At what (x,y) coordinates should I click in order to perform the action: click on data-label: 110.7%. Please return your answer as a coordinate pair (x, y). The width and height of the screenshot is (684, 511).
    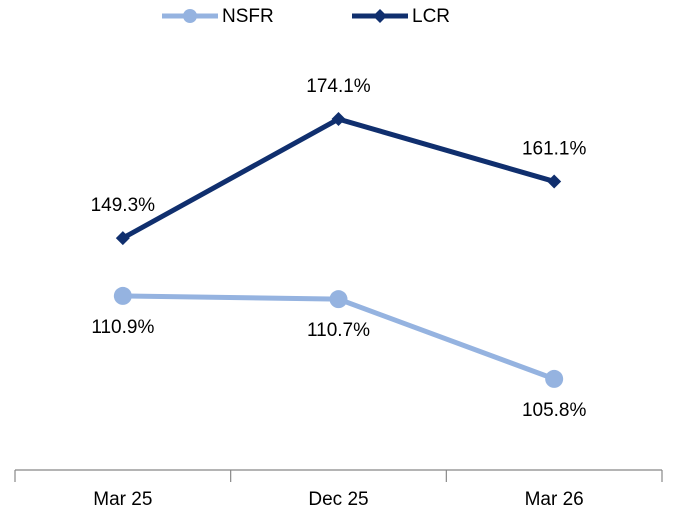
    Looking at the image, I should click on (338, 330).